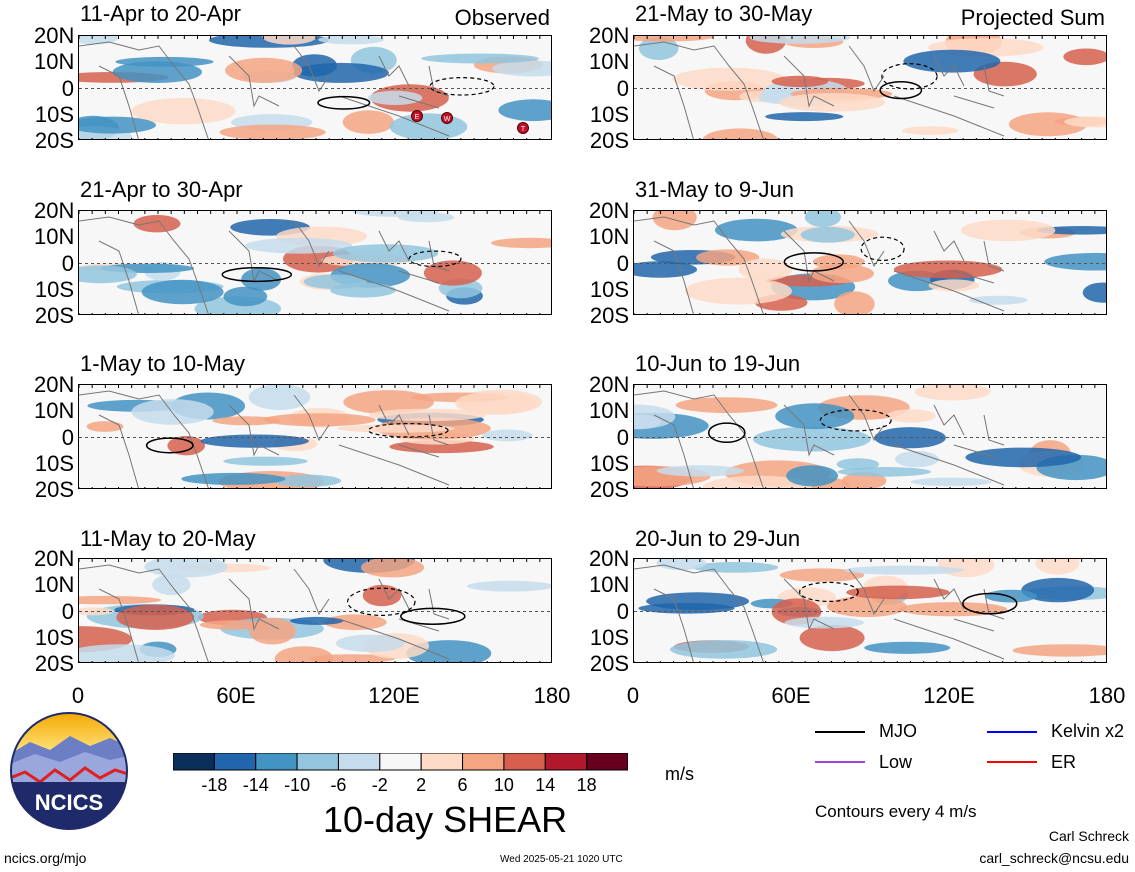 This screenshot has height=872, width=1135. What do you see at coordinates (168, 538) in the screenshot?
I see `panel-title: 11-May to 20-May` at bounding box center [168, 538].